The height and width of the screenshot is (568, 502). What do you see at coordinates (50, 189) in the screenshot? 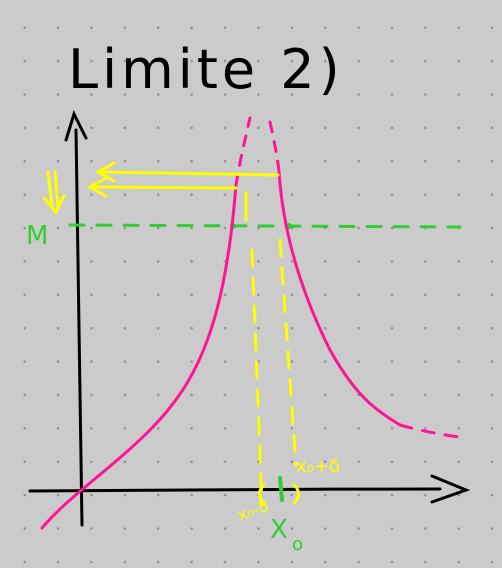
I see `guide-down-arrow` at bounding box center [50, 189].